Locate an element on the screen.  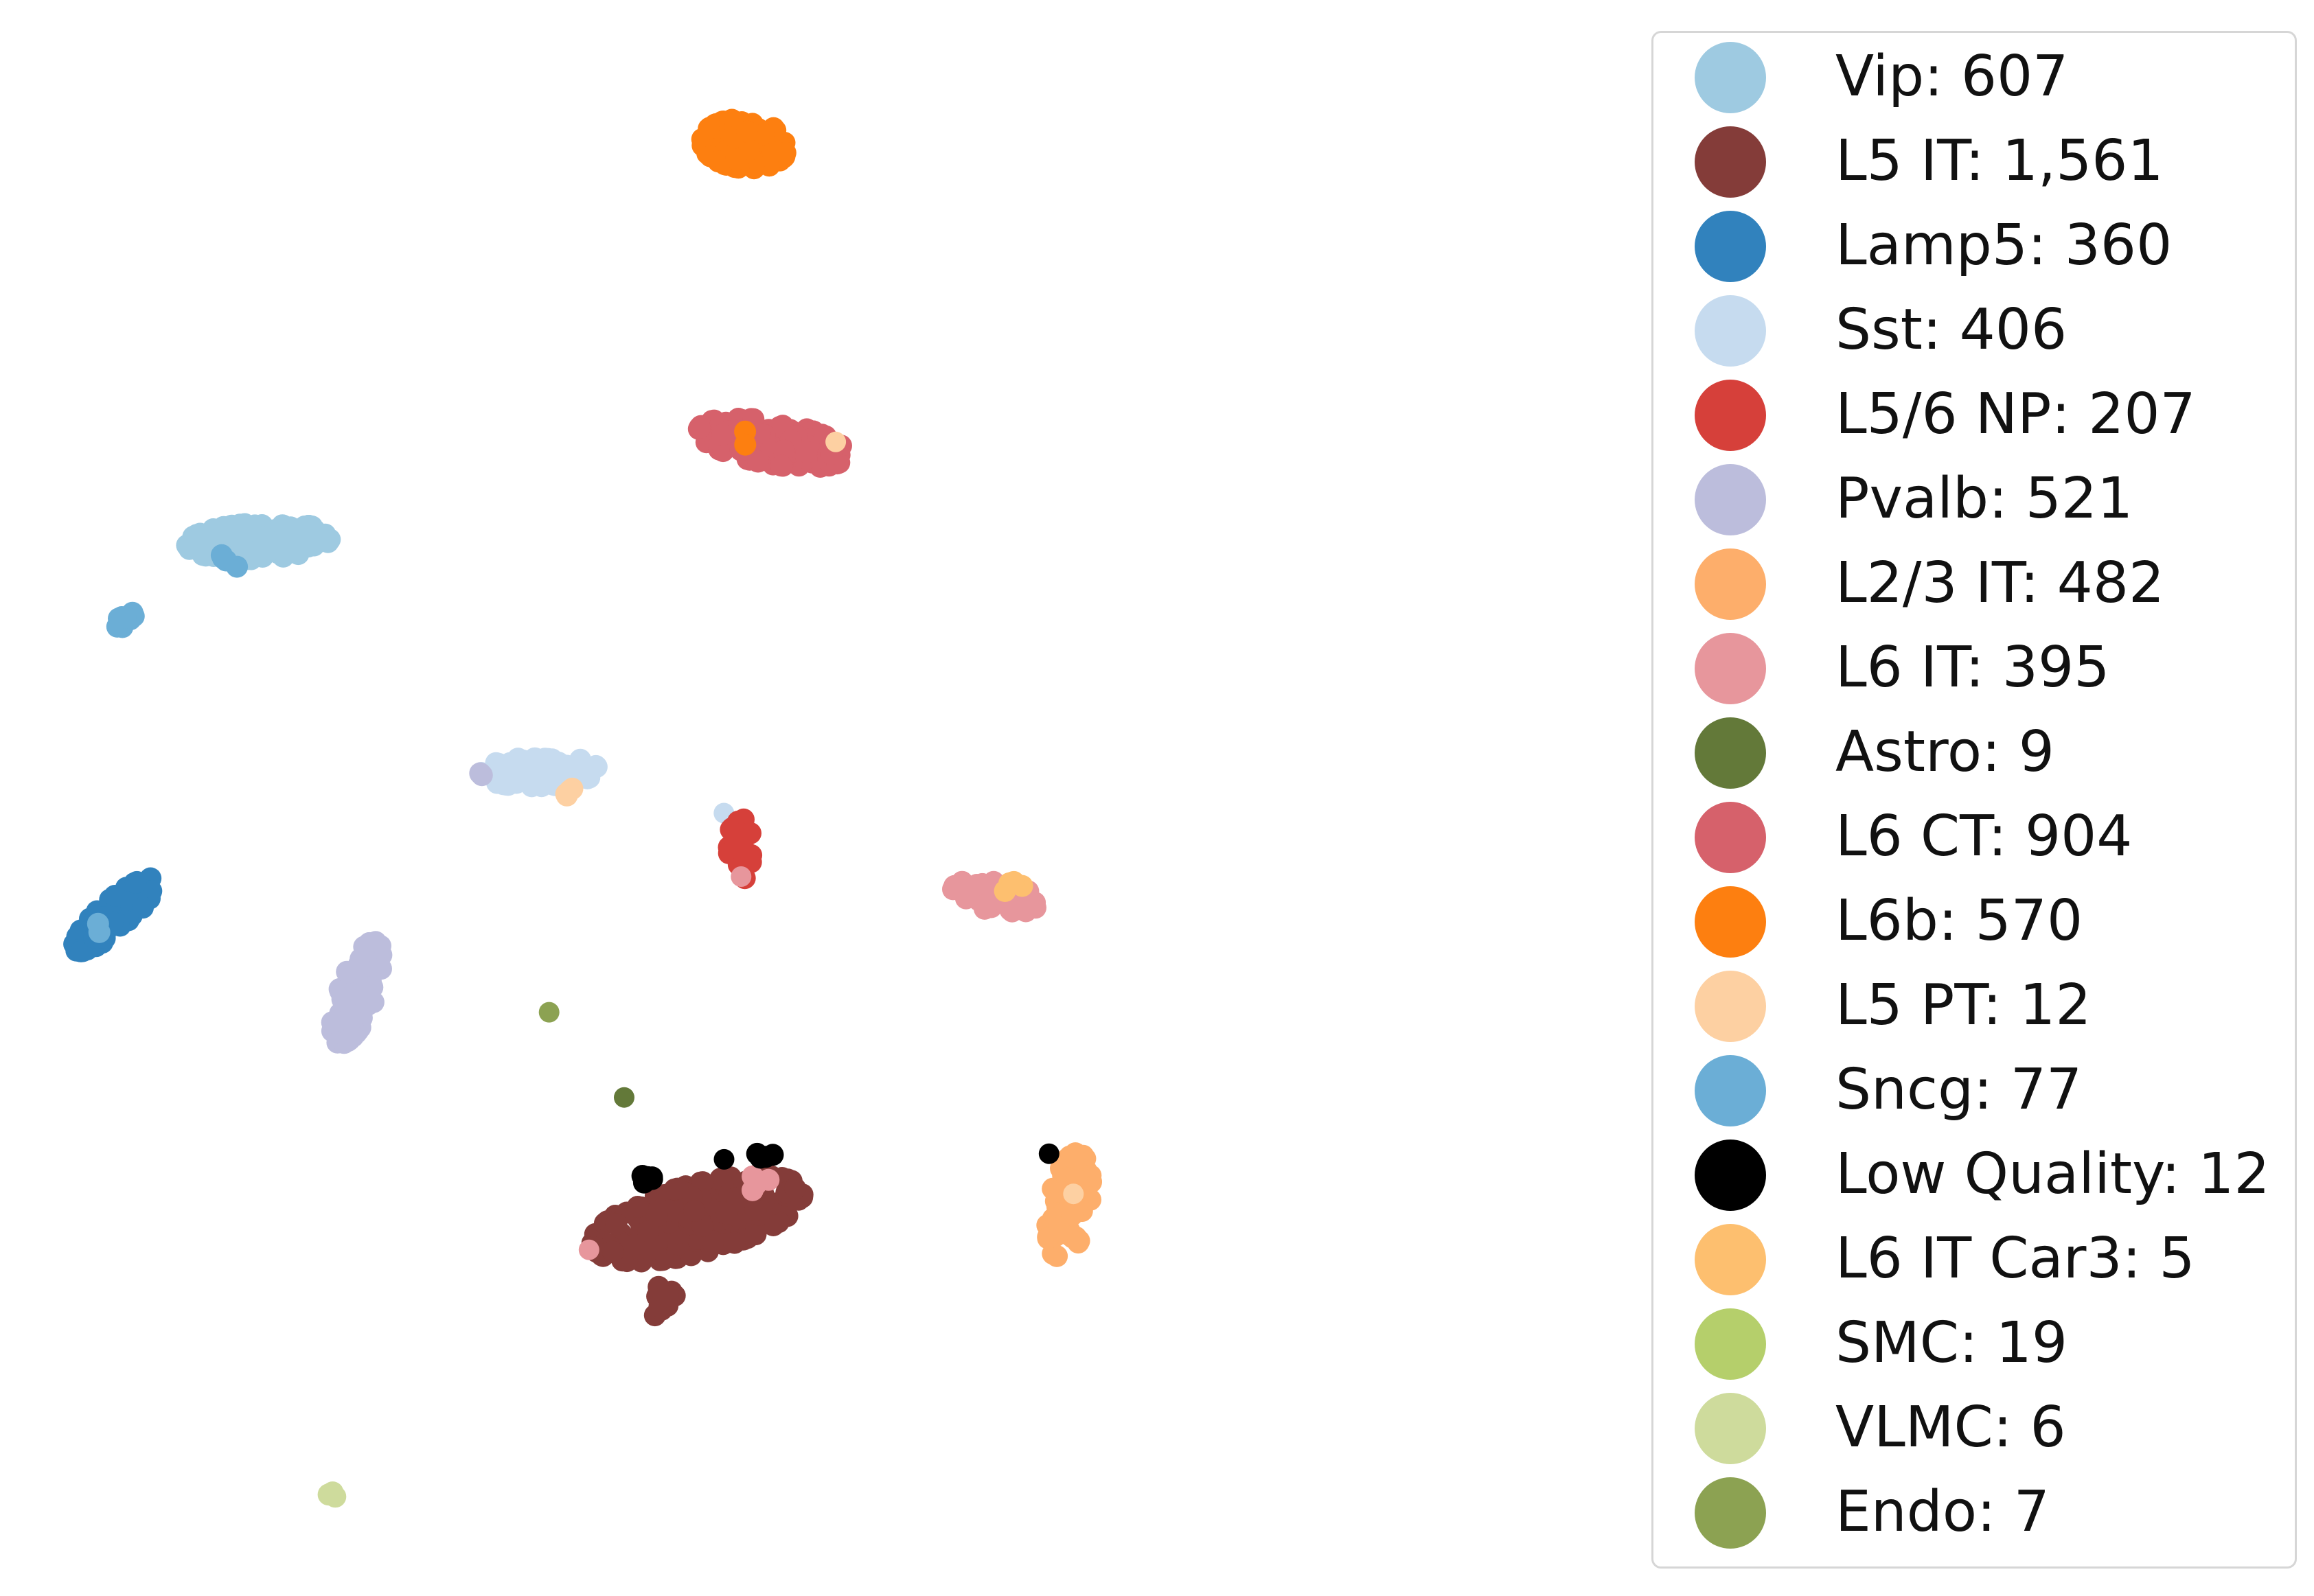
legend-label: Astro: 9 is located at coordinates (1944, 752).